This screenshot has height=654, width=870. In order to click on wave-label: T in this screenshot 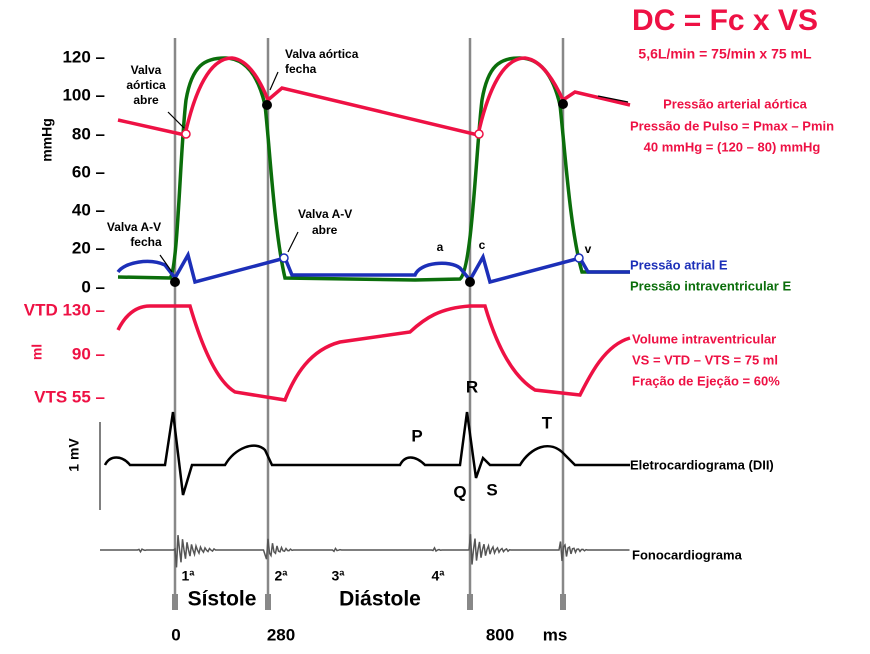, I will do `click(547, 422)`.